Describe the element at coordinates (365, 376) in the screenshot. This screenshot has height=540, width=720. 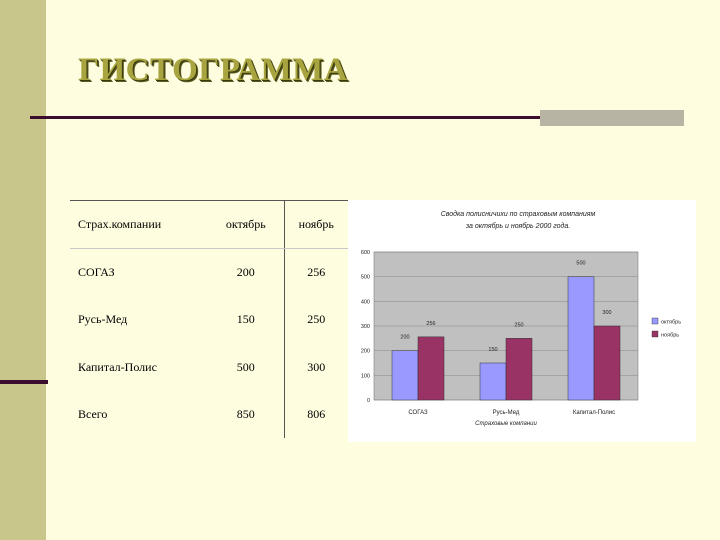
I see `y-tick-label: 100` at that location.